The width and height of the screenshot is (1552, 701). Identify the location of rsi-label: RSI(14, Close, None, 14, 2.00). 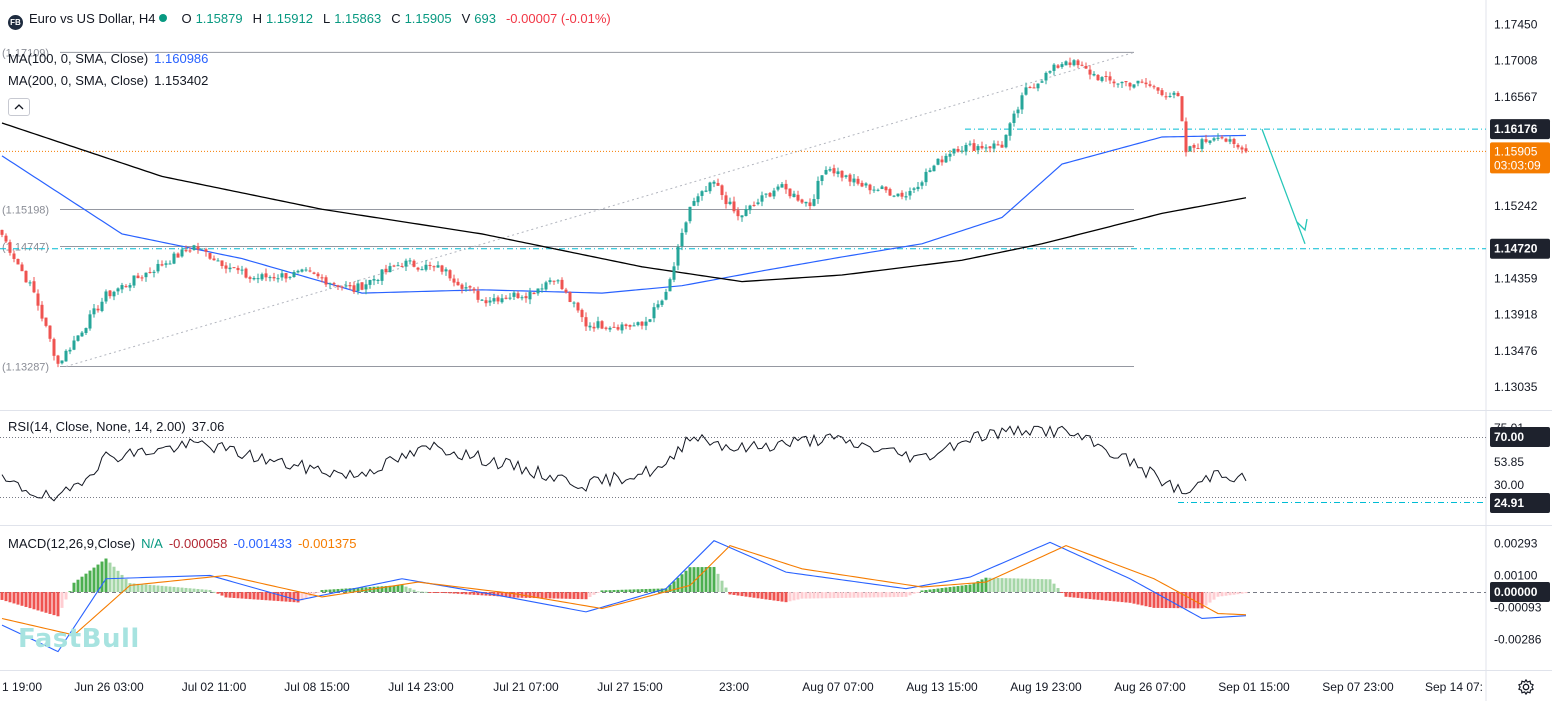
(97, 426).